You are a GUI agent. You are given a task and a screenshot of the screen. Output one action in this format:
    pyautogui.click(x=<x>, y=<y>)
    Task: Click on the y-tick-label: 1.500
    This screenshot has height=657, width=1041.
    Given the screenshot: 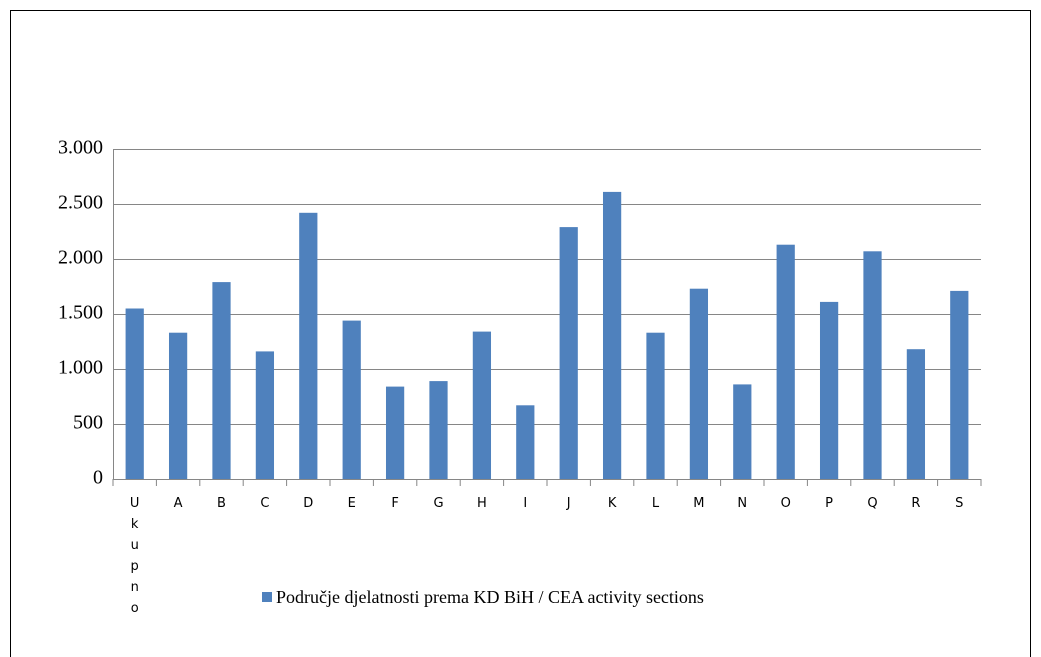 What is the action you would take?
    pyautogui.click(x=80, y=313)
    